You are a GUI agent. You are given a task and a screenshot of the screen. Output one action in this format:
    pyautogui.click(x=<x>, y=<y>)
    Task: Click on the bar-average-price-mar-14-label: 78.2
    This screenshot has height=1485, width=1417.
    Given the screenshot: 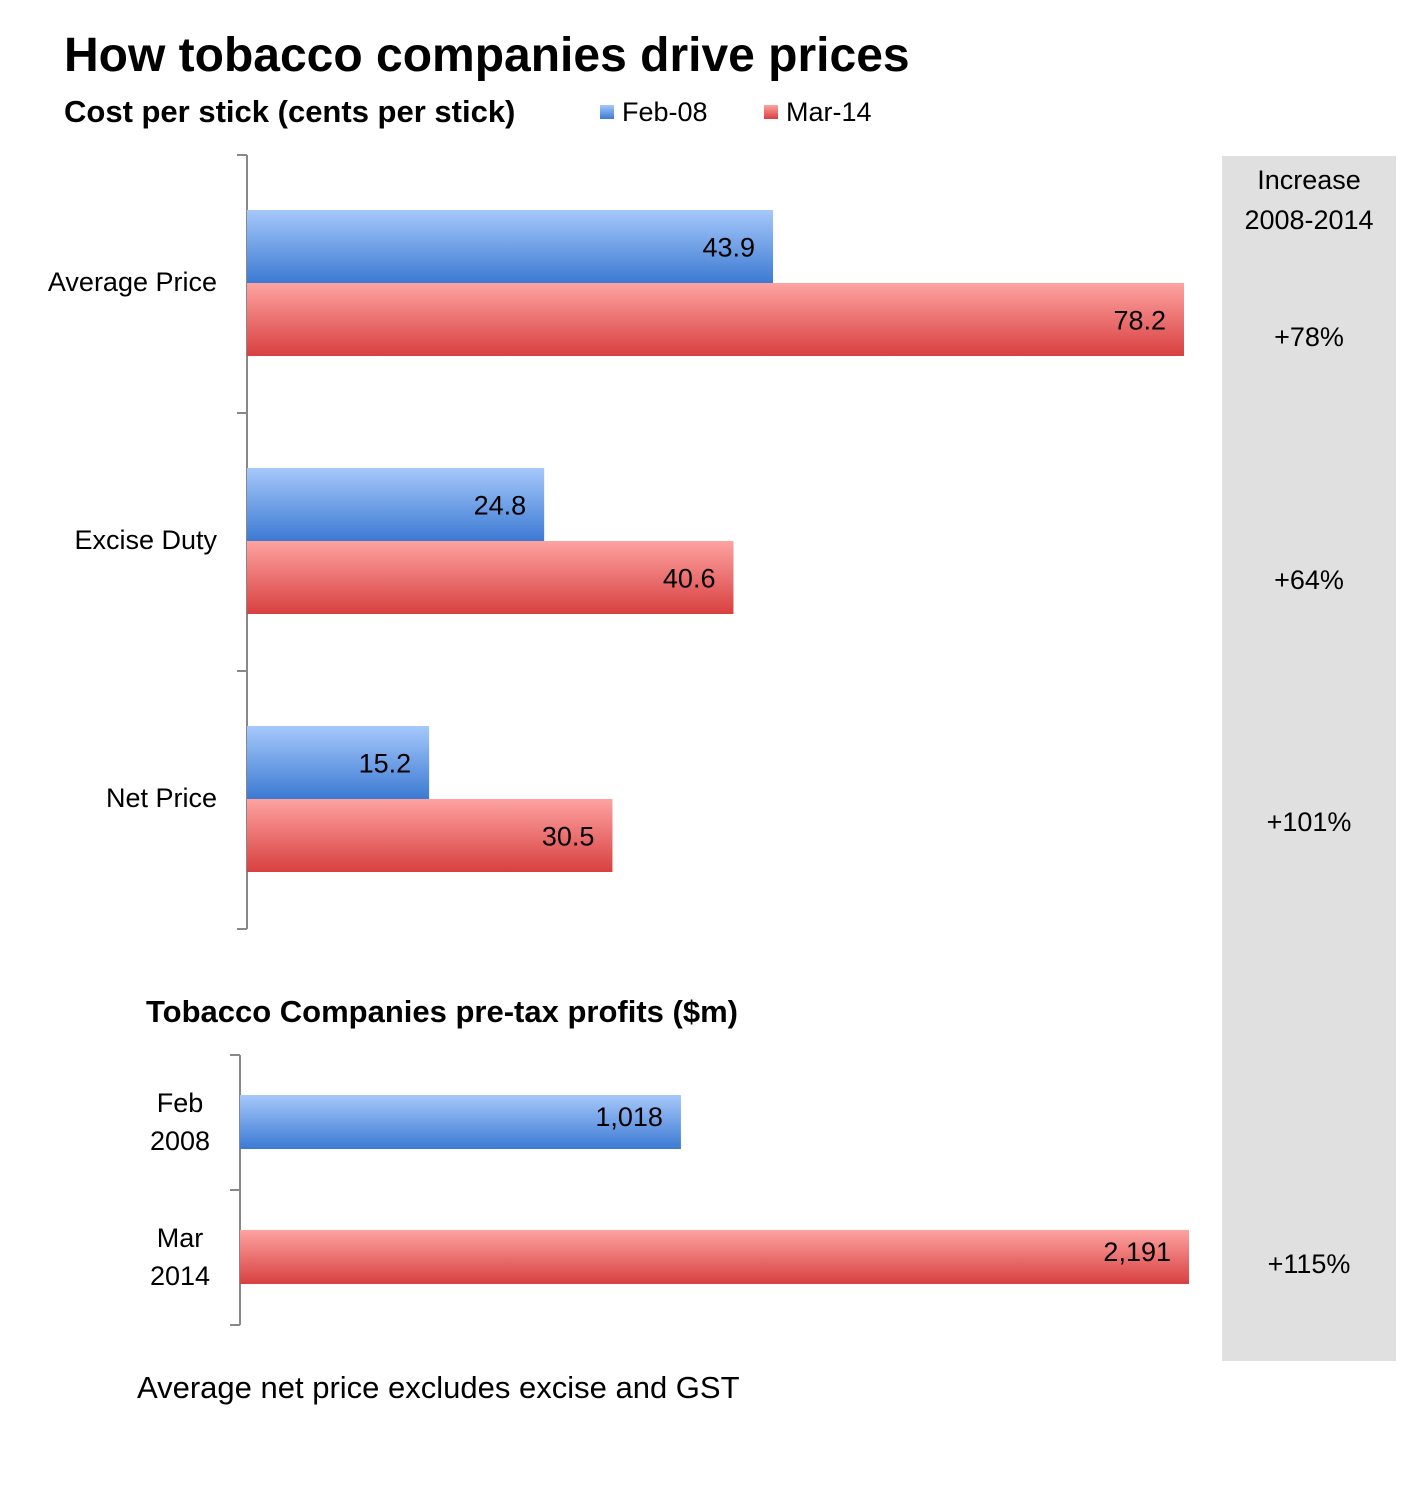 What is the action you would take?
    pyautogui.click(x=1139, y=321)
    